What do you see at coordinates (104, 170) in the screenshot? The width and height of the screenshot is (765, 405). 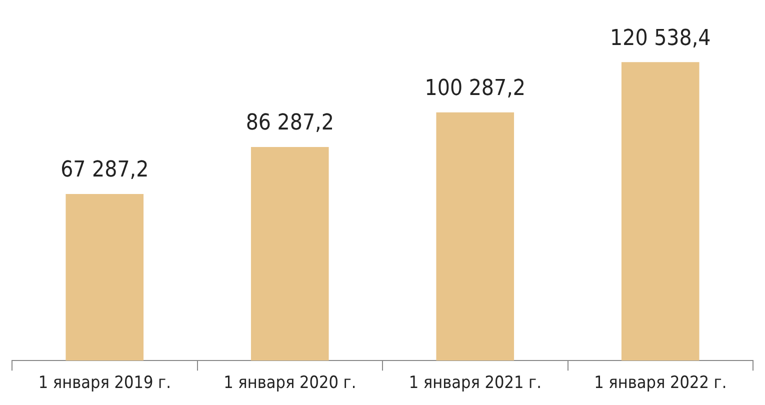 I see `data-label: 67 287,2` at bounding box center [104, 170].